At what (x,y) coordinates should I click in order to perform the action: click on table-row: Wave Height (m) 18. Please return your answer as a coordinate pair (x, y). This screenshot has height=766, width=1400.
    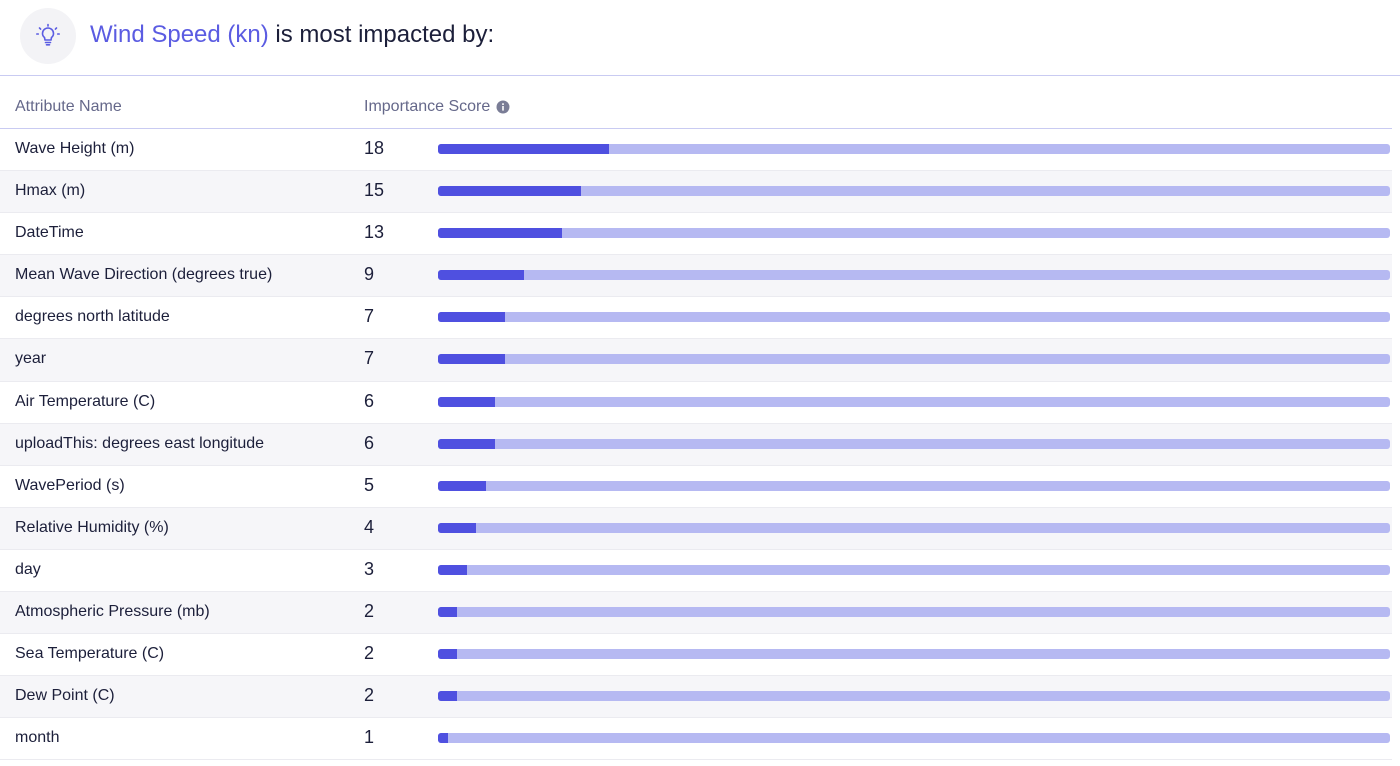
    Looking at the image, I should click on (696, 150).